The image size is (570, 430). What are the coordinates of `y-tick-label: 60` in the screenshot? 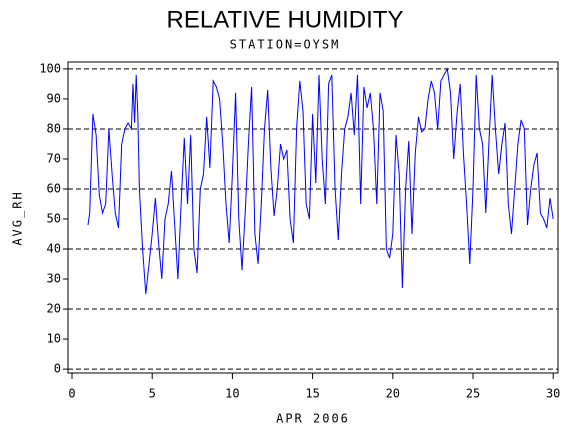 It's located at (54, 188).